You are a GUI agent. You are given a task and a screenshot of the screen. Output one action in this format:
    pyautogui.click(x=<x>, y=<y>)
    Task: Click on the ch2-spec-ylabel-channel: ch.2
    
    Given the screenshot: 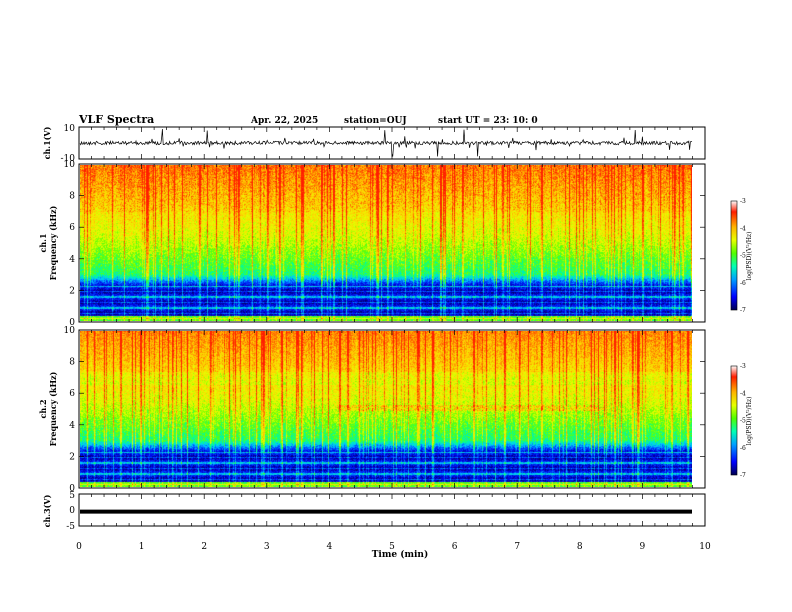 What is the action you would take?
    pyautogui.click(x=43, y=408)
    